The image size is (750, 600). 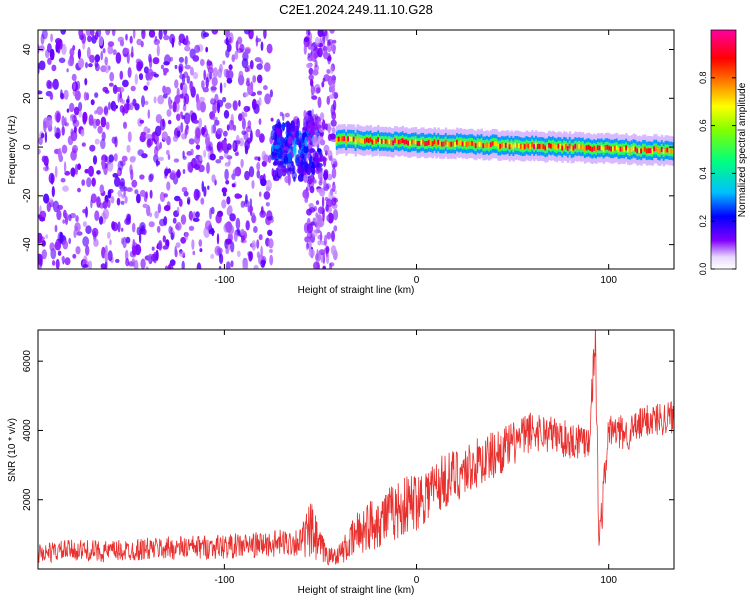 I want to click on region-noise-strip, so click(x=320, y=149).